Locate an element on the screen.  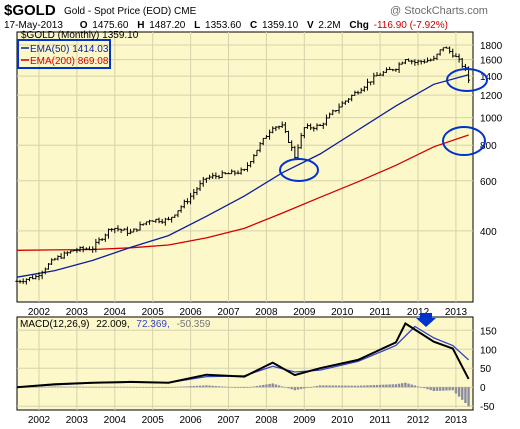
high-value: 1487.20 is located at coordinates (167, 25).